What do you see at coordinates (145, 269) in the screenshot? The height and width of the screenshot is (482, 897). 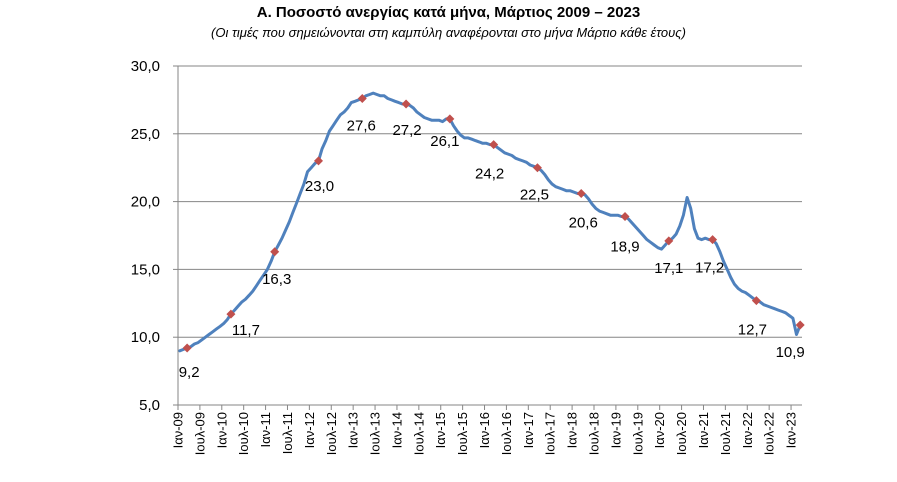 I see `y-tick-label: 15,0` at bounding box center [145, 269].